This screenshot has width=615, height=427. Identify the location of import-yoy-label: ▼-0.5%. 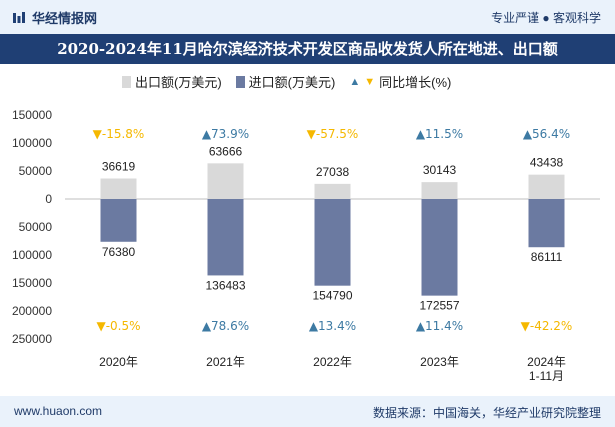
(118, 326).